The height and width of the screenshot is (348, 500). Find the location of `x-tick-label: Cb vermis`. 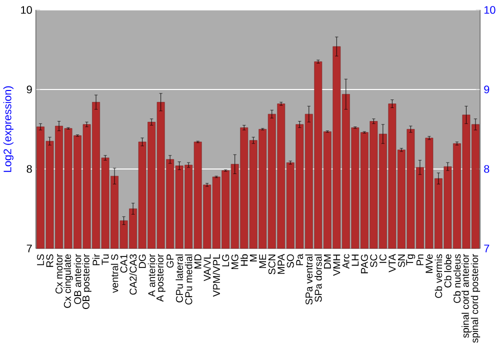

x-tick-label: Cb vermis is located at coordinates (438, 276).